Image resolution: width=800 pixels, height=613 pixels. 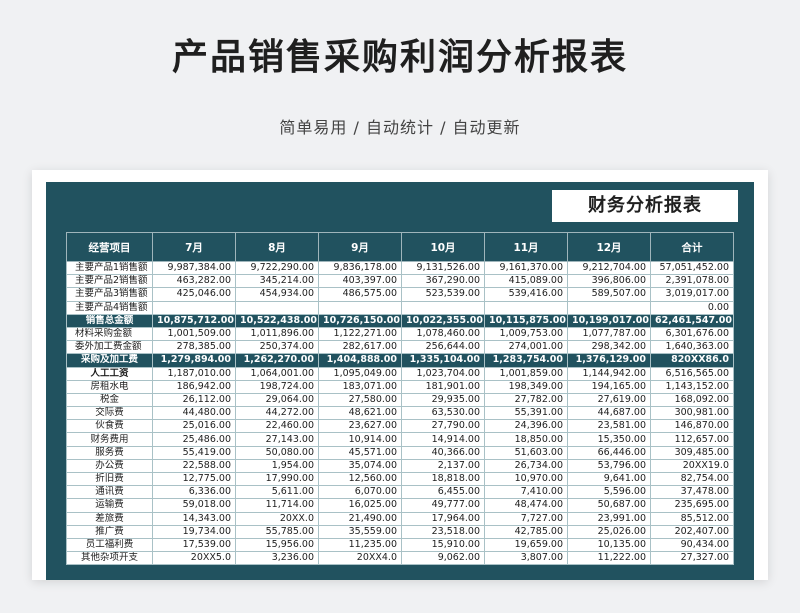 I want to click on total-cell: 202,407.00, so click(x=692, y=531).